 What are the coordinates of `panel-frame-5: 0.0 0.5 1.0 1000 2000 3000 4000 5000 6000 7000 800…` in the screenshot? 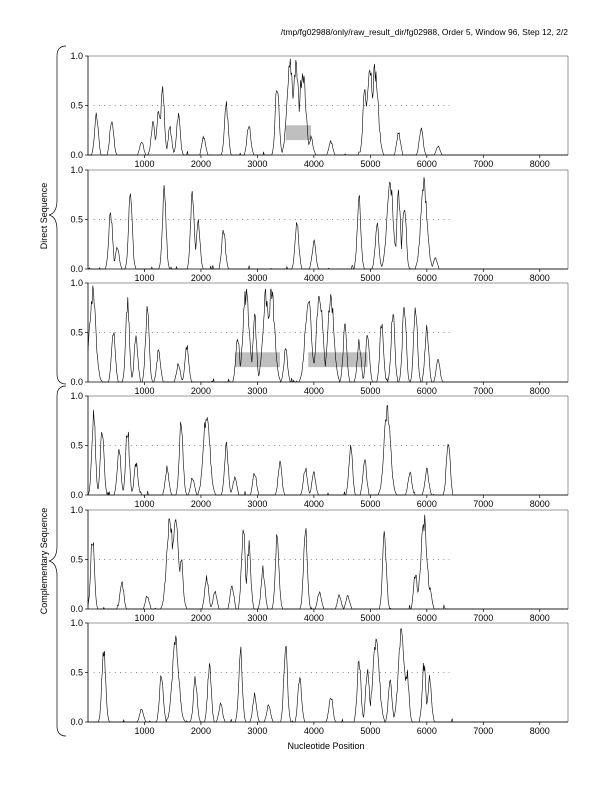 It's located at (319, 564).